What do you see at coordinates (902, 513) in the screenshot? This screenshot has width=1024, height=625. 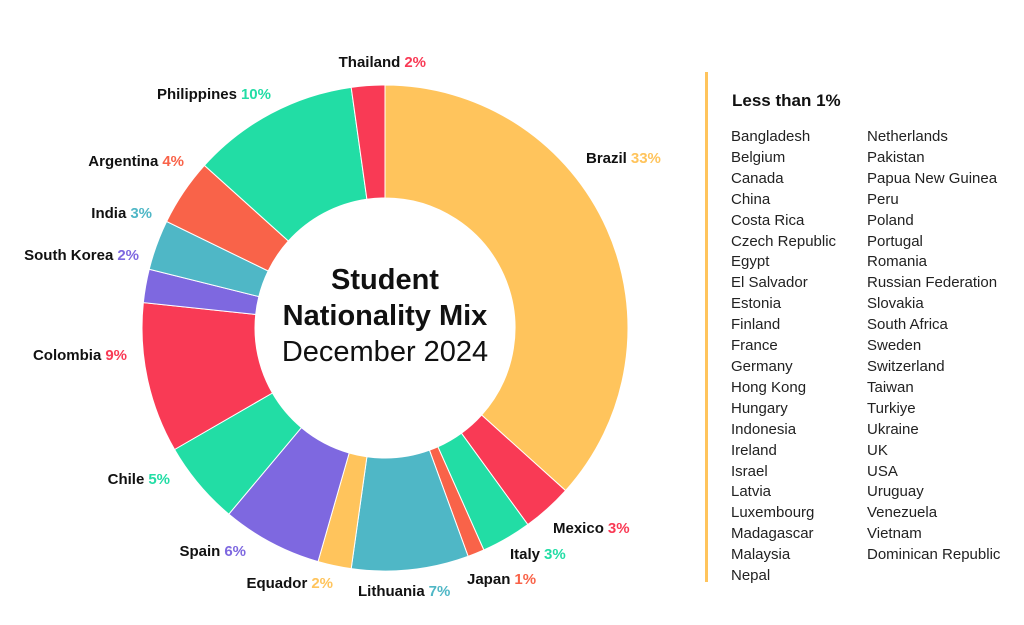 I see `legend-item: Venezuela` at bounding box center [902, 513].